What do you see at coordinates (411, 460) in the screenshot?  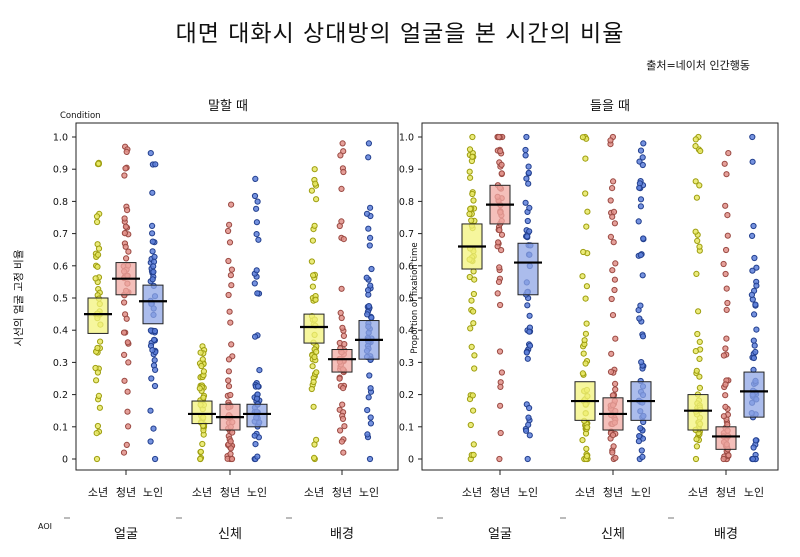 I see `y-tick-label: 0` at bounding box center [411, 460].